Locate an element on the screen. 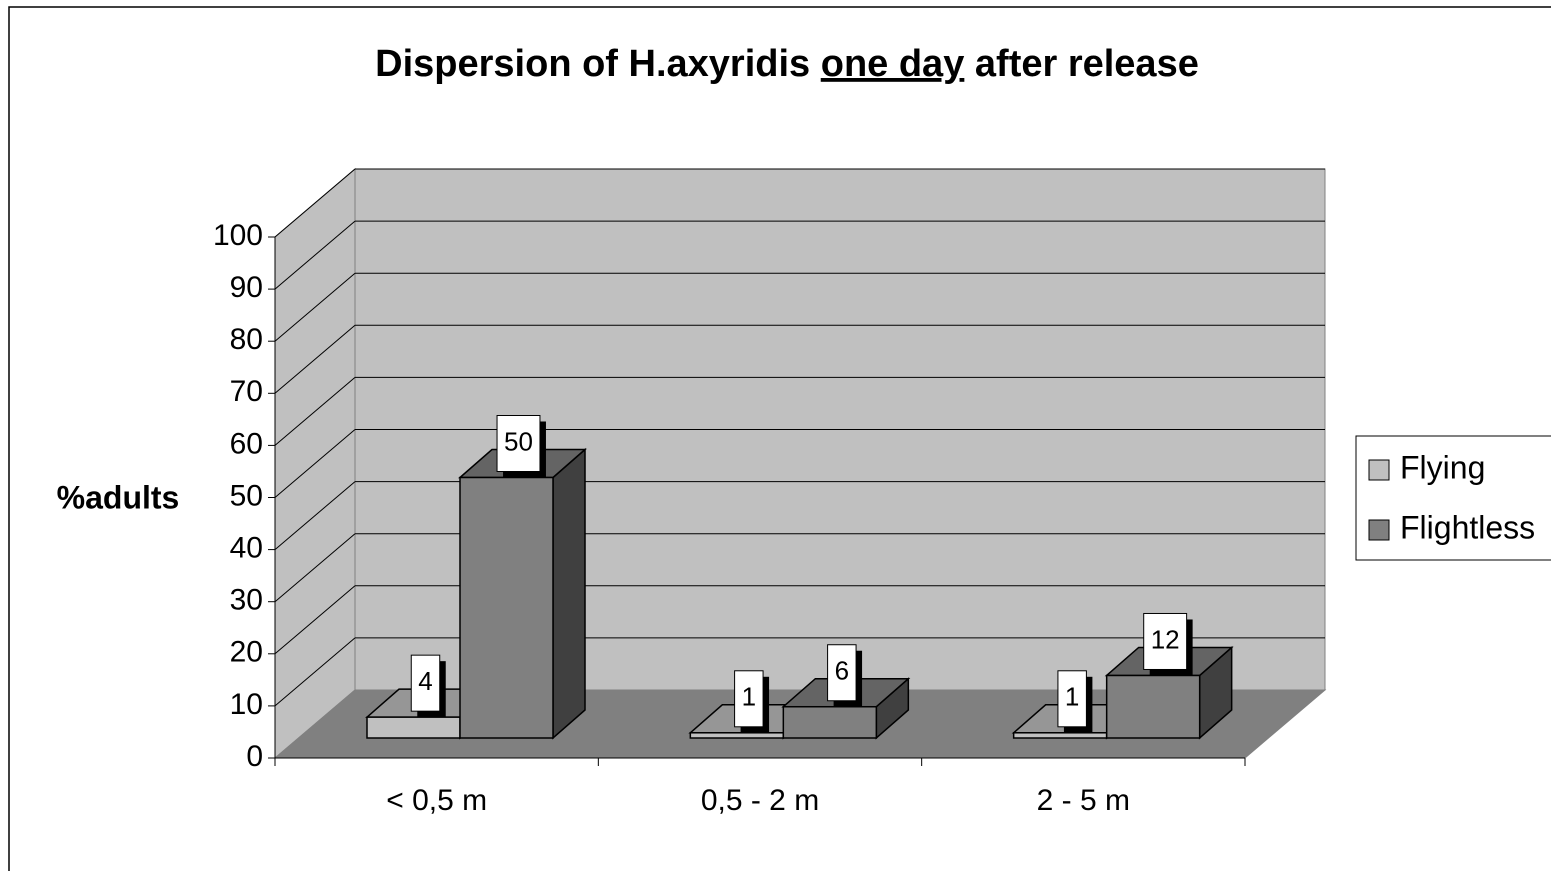 This screenshot has width=1551, height=876. y-tick-label: 60 is located at coordinates (246, 443).